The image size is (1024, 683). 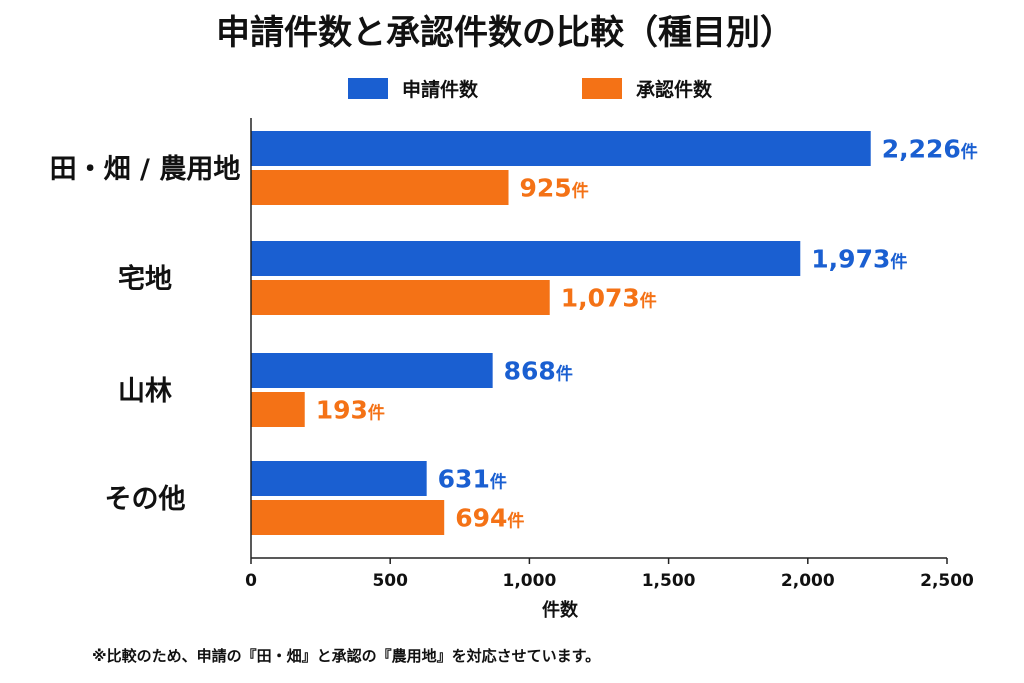 What do you see at coordinates (850, 259) in the screenshot?
I see `data-label-value: 1,973` at bounding box center [850, 259].